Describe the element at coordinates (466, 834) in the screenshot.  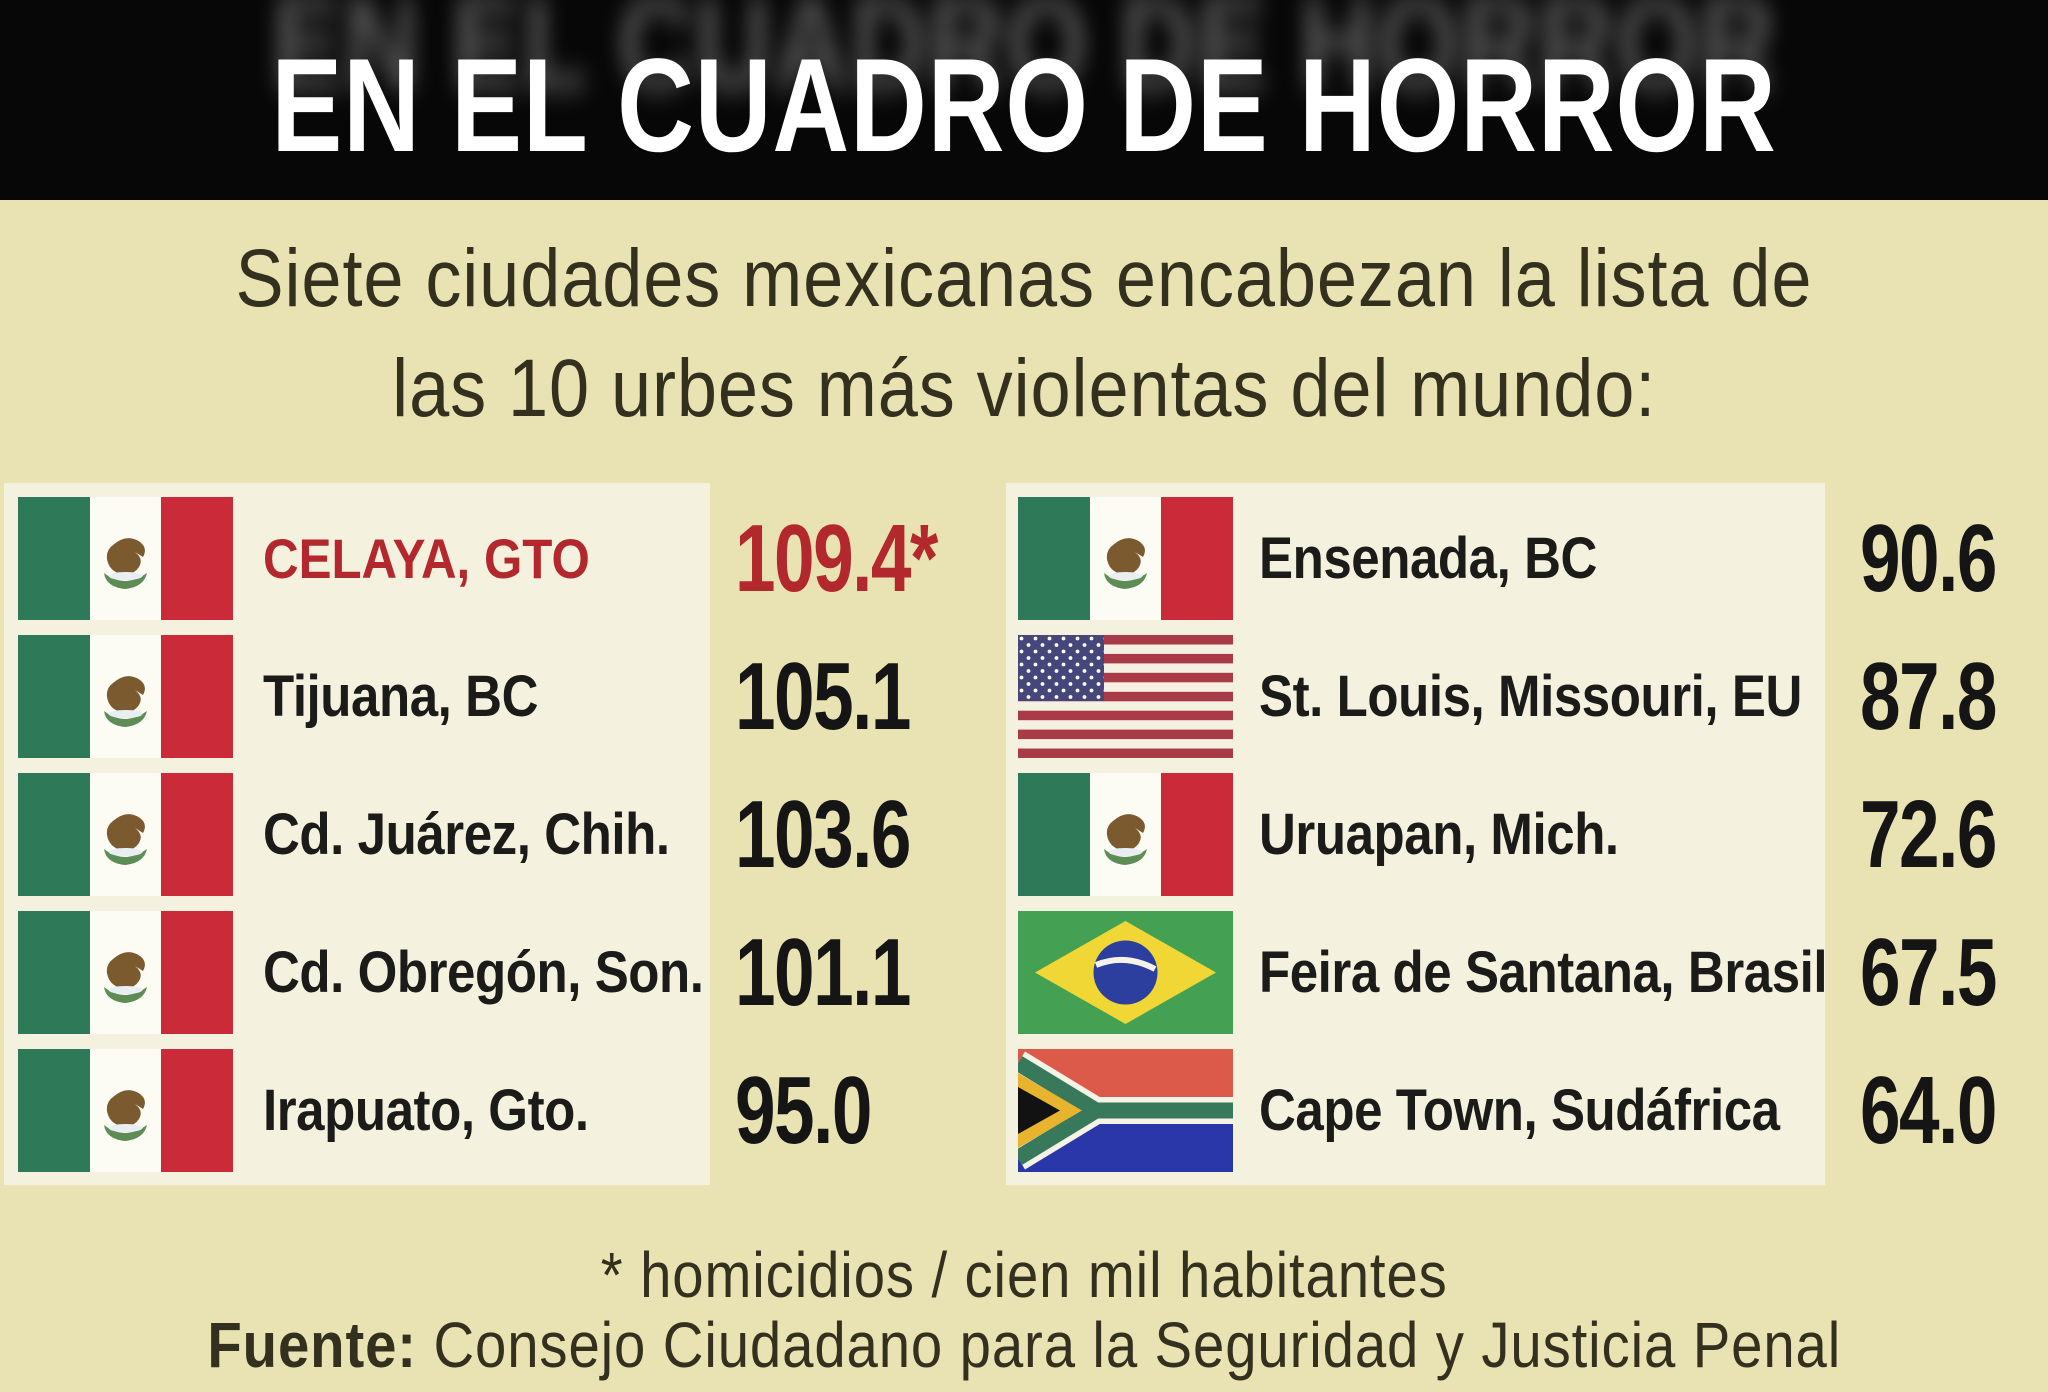
I see `city-label: Cd. Juárez, Chih.` at that location.